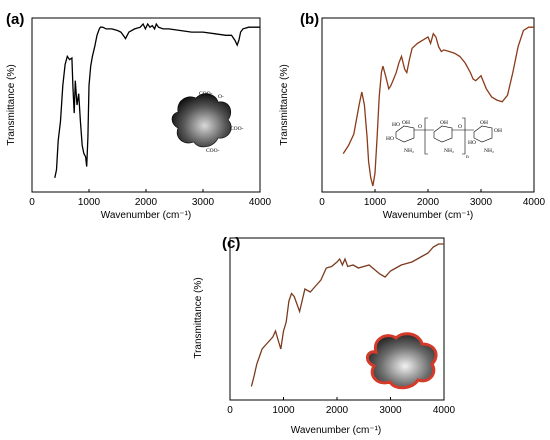 The image size is (550, 440). I want to click on panel-b-spectrum-line, so click(438, 106).